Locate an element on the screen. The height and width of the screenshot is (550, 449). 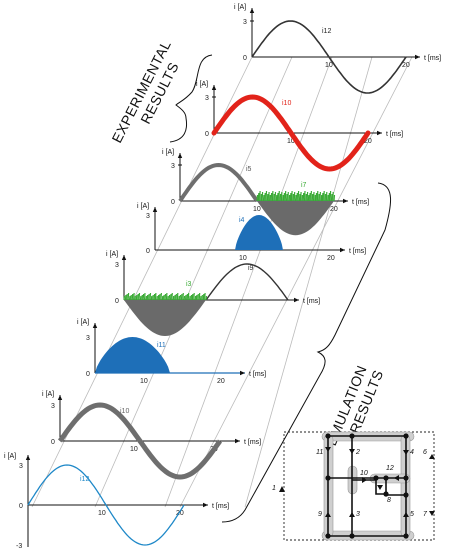
trace-label-i10-exp: i10 is located at coordinates (286, 103).